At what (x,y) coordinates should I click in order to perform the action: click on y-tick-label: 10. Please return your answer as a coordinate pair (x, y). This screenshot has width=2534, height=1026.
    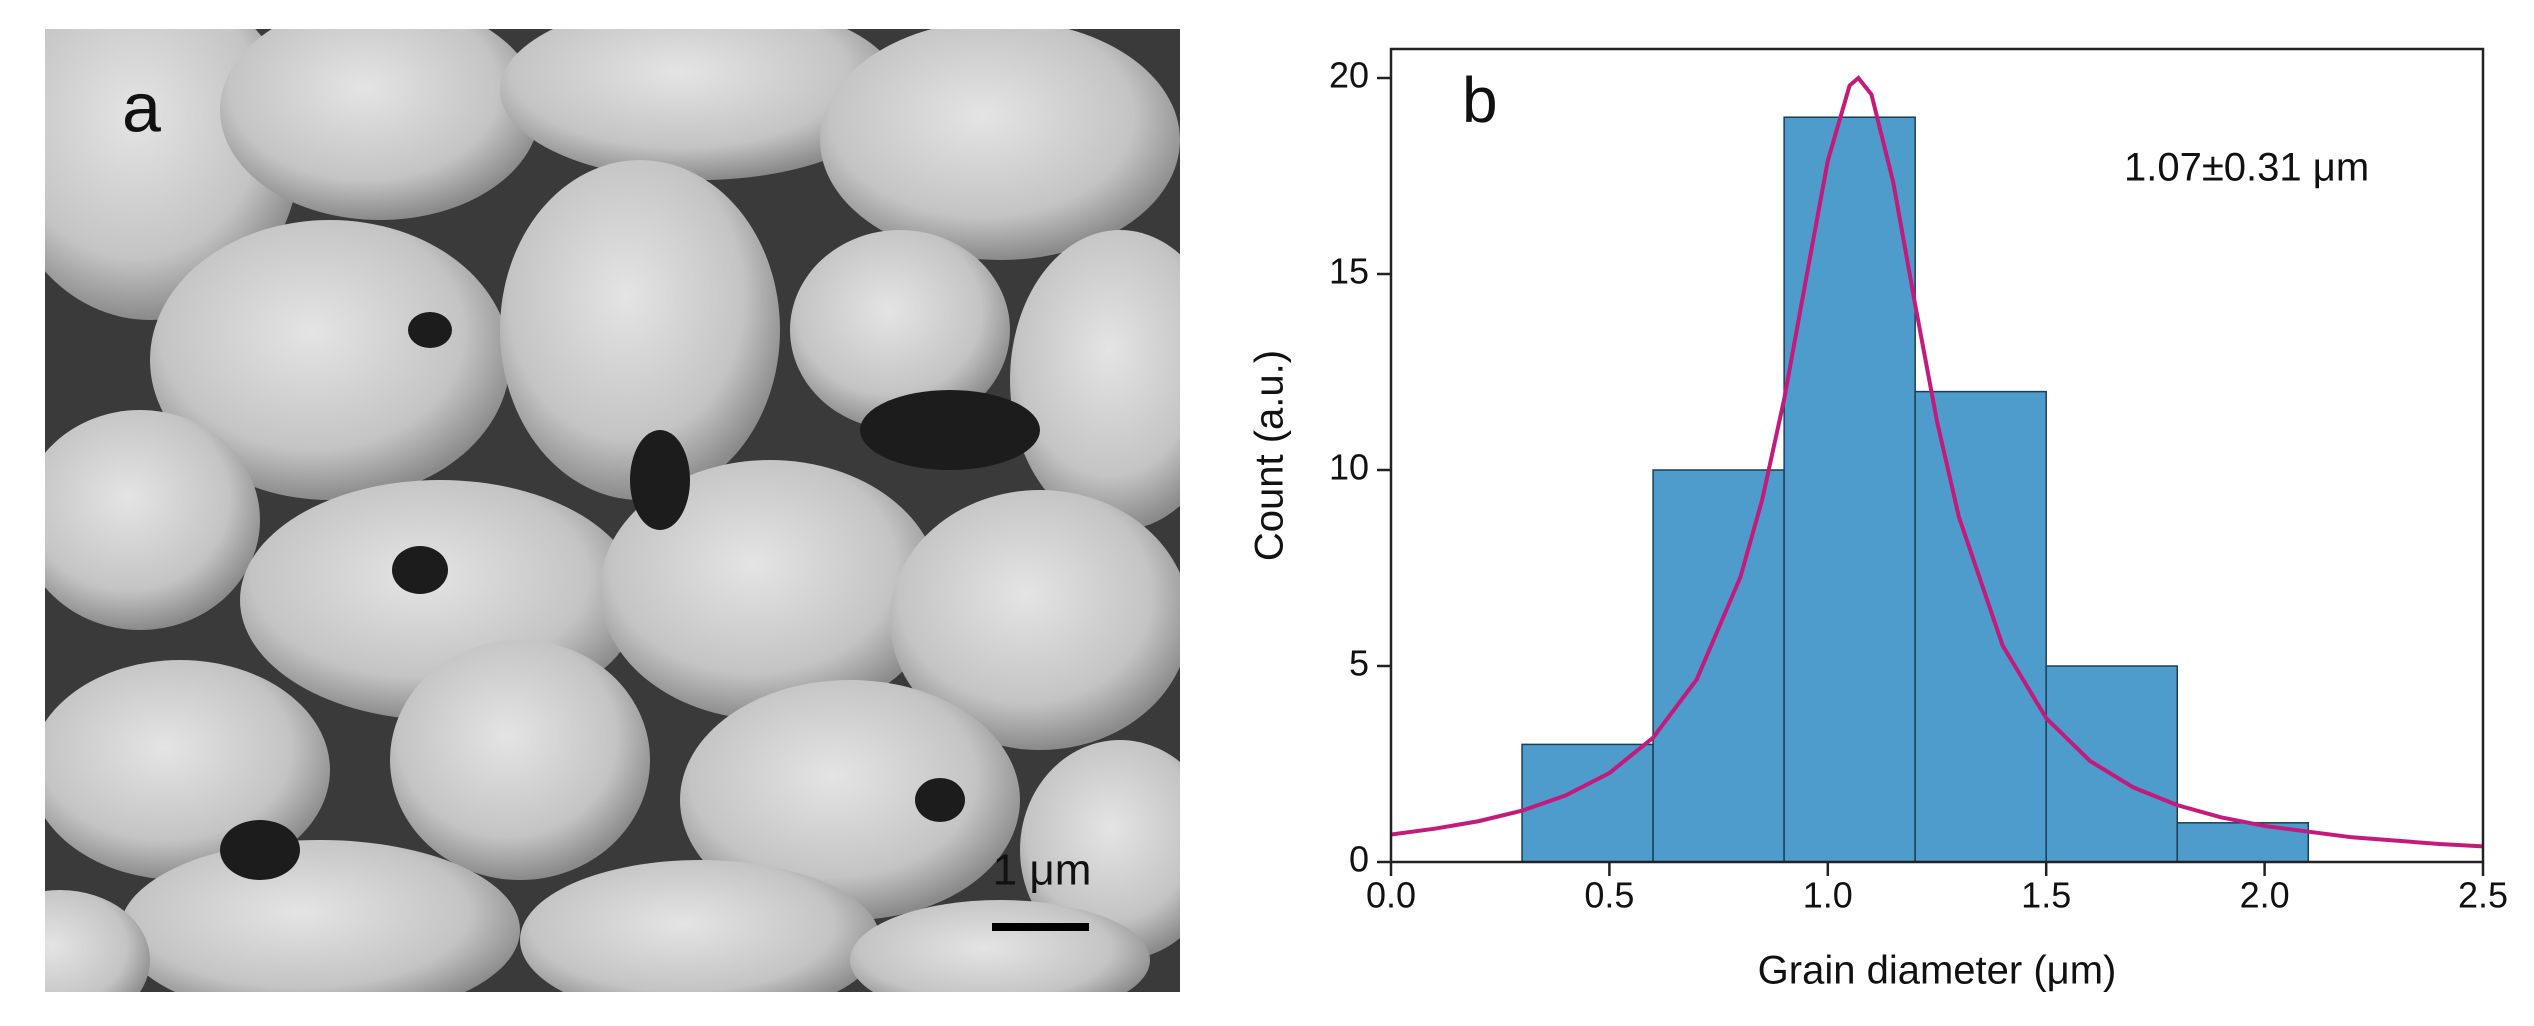
    Looking at the image, I should click on (1349, 467).